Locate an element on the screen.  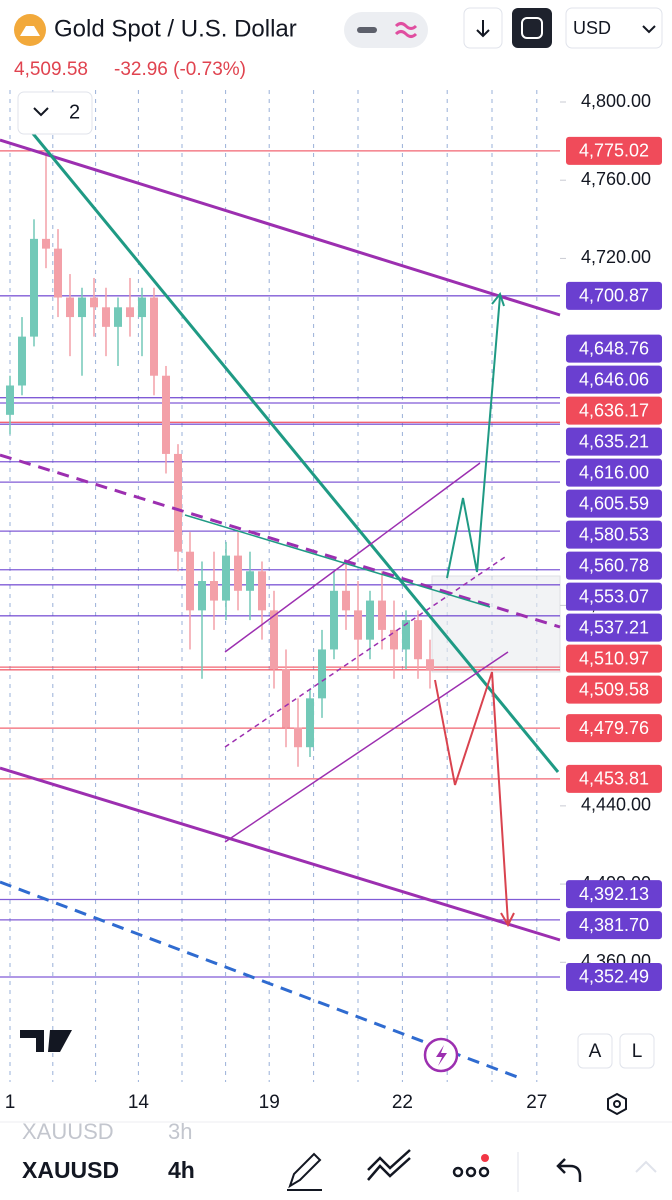
currency-caret is located at coordinates (649, 29).